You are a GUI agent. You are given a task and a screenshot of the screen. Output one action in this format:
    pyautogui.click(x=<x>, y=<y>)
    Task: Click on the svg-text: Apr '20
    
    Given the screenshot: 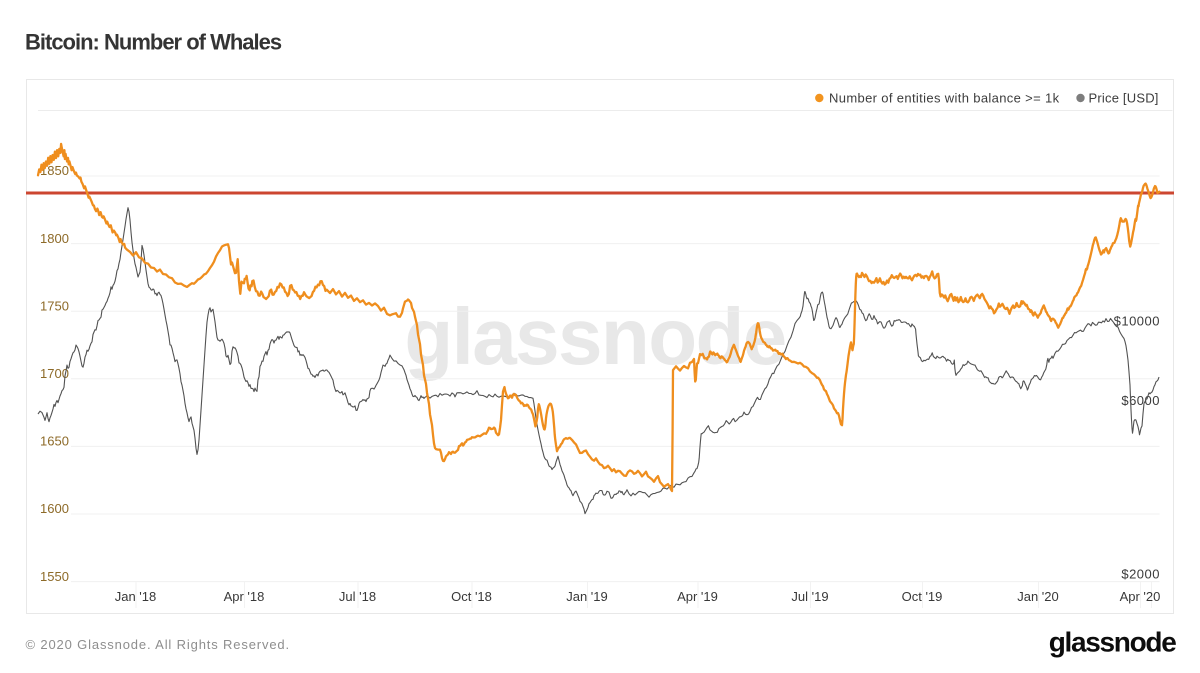 What is the action you would take?
    pyautogui.click(x=1140, y=596)
    